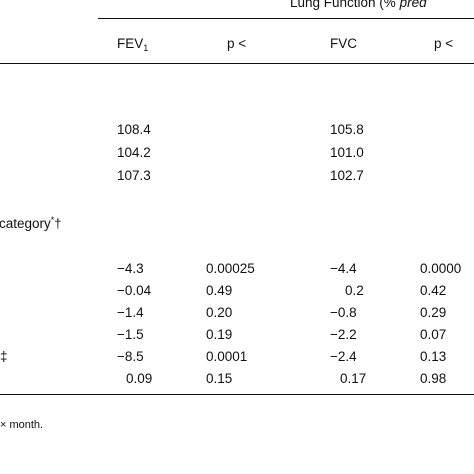 The width and height of the screenshot is (474, 474). What do you see at coordinates (130, 356) in the screenshot?
I see `effect-fev-5: −8.5` at bounding box center [130, 356].